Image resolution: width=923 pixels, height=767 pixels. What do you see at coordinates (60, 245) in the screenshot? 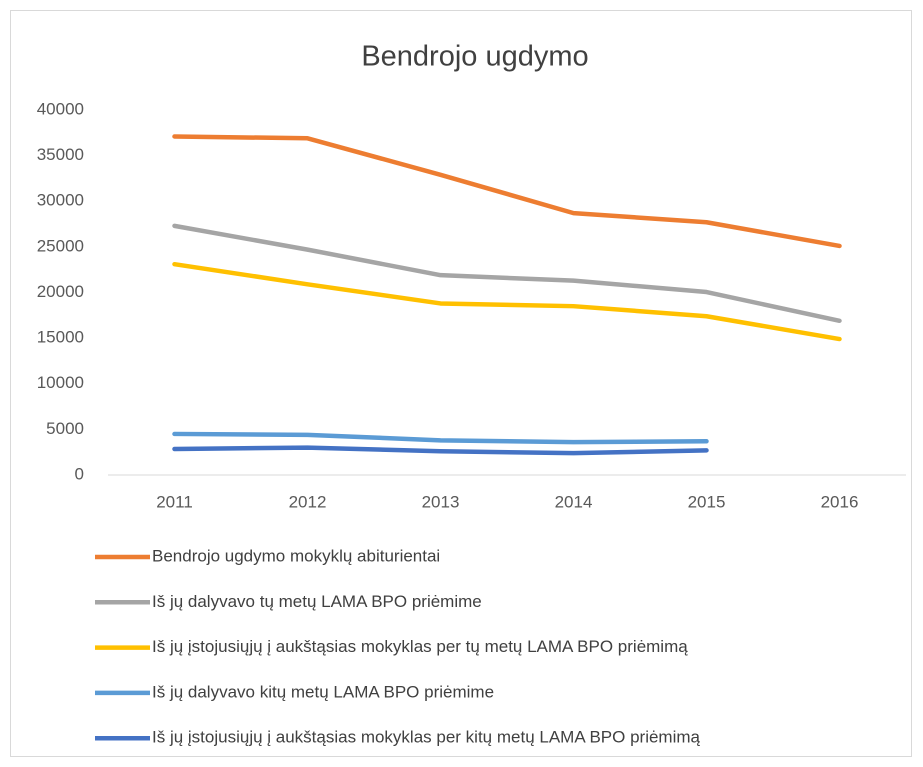
I see `y-tick-label: 25000` at bounding box center [60, 245].